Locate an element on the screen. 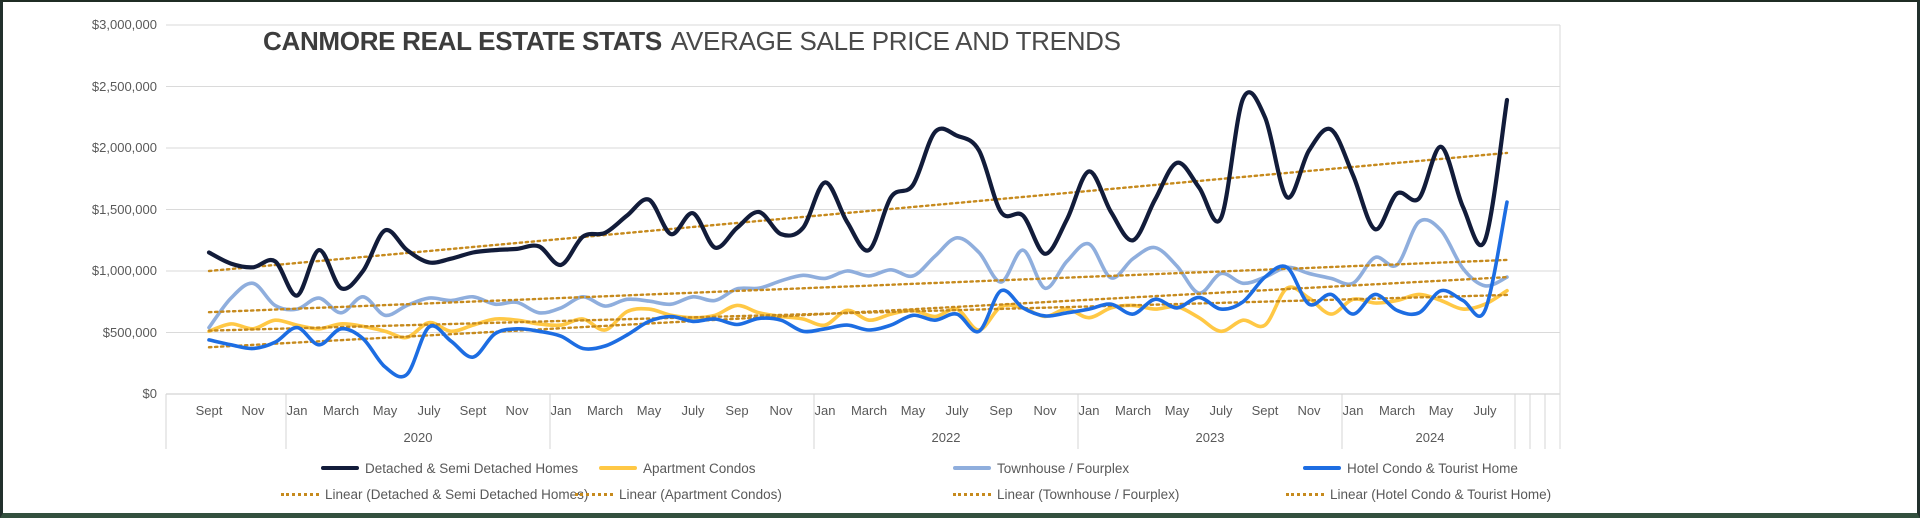  legend-label-linear-apartment: Linear (Apartment Condos) is located at coordinates (700, 494).